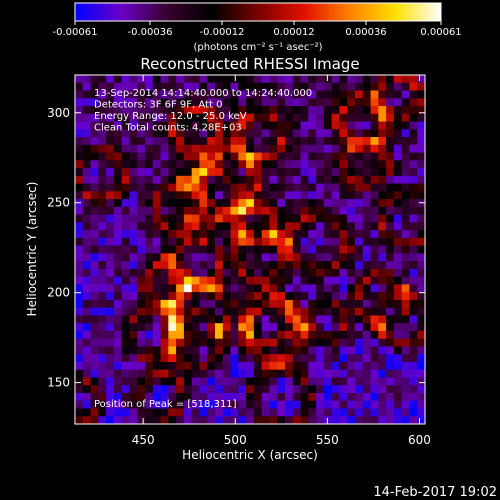  I want to click on y-tick-label: 150, so click(58, 383).